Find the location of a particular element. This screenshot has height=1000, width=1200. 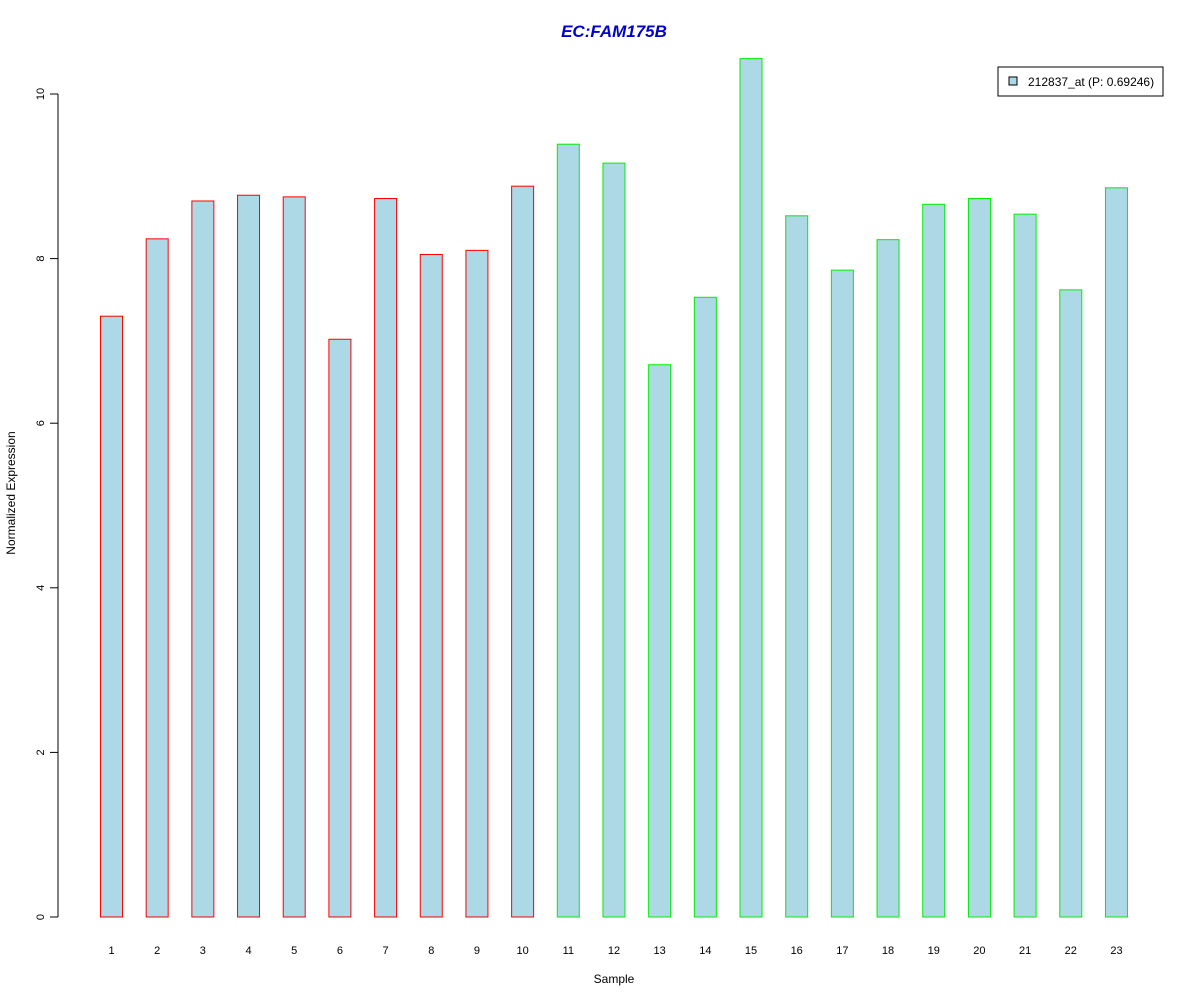

legend-box is located at coordinates (1080, 81).